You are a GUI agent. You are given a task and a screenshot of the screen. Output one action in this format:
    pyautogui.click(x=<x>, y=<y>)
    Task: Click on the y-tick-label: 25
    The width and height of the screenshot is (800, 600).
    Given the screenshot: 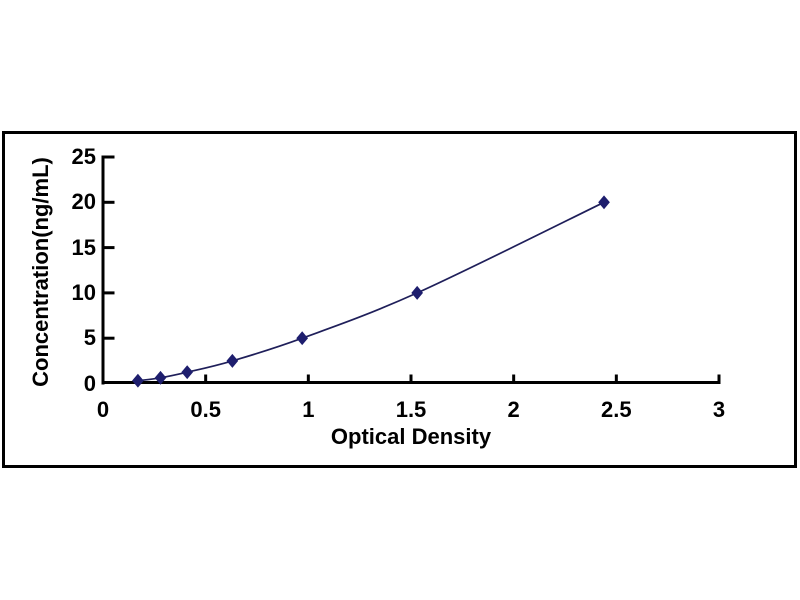 What is the action you would take?
    pyautogui.click(x=83, y=156)
    